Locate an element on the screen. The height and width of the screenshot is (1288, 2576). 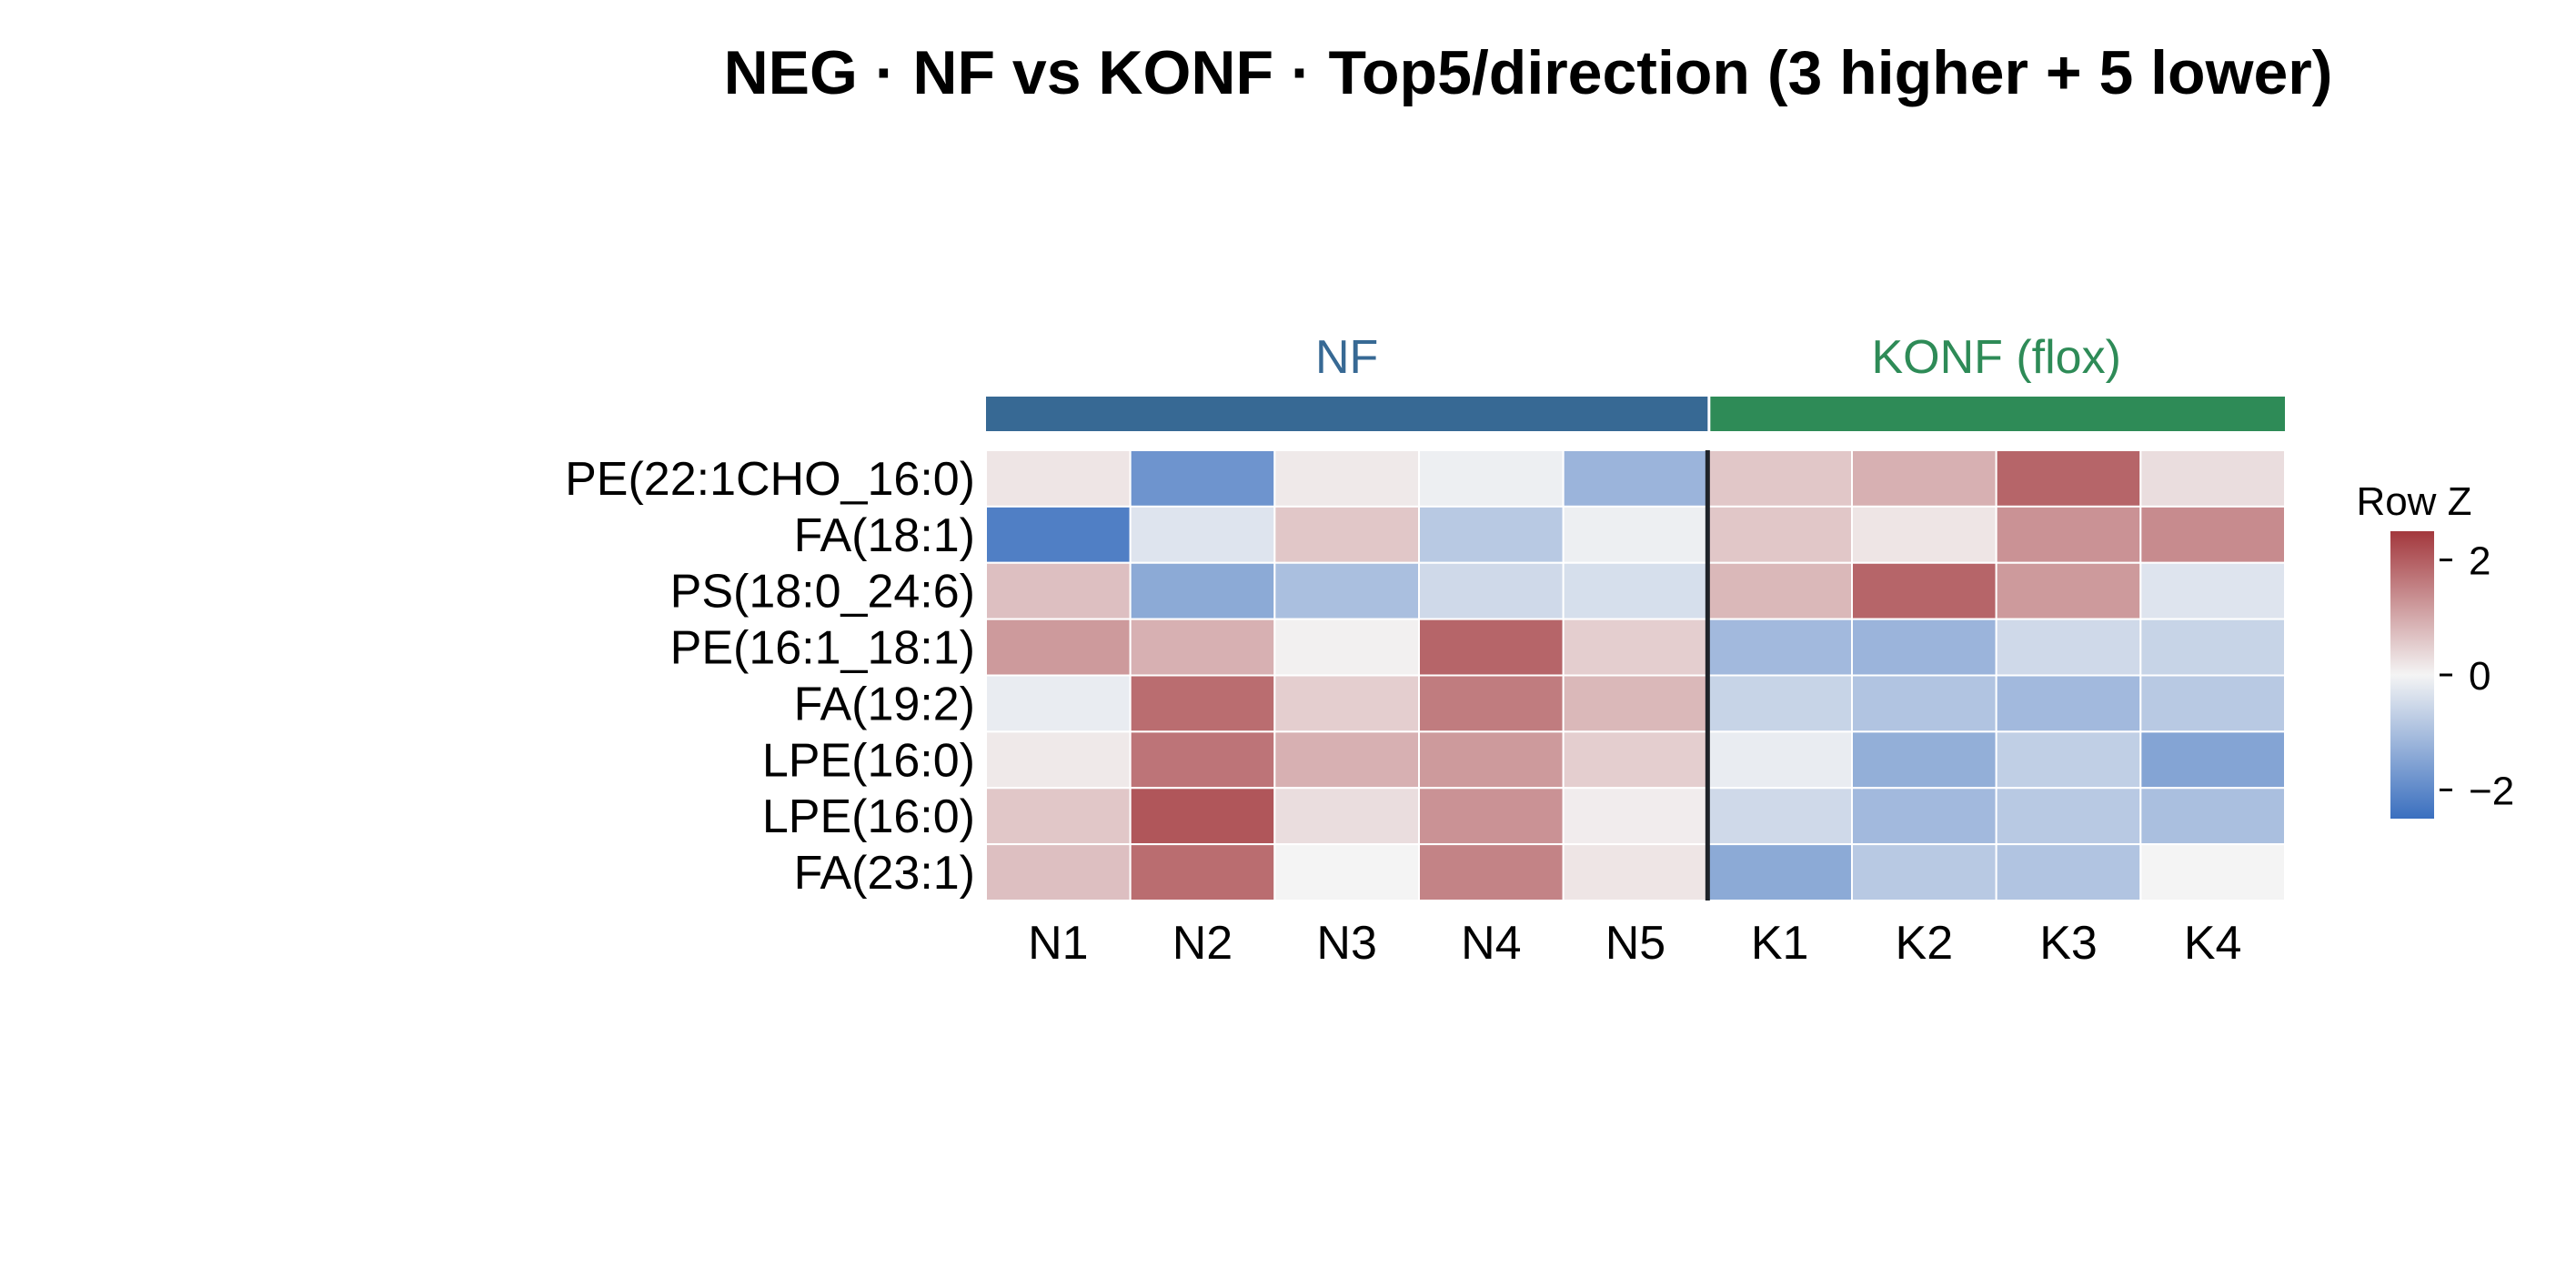
column-label: N3 is located at coordinates (1346, 943).